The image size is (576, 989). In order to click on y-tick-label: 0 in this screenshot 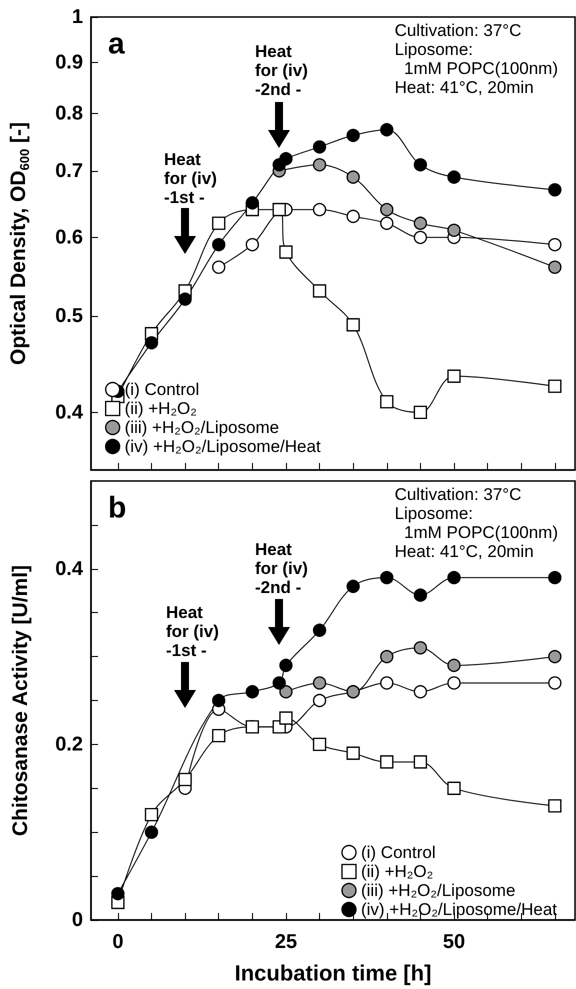, I will do `click(77, 920)`.